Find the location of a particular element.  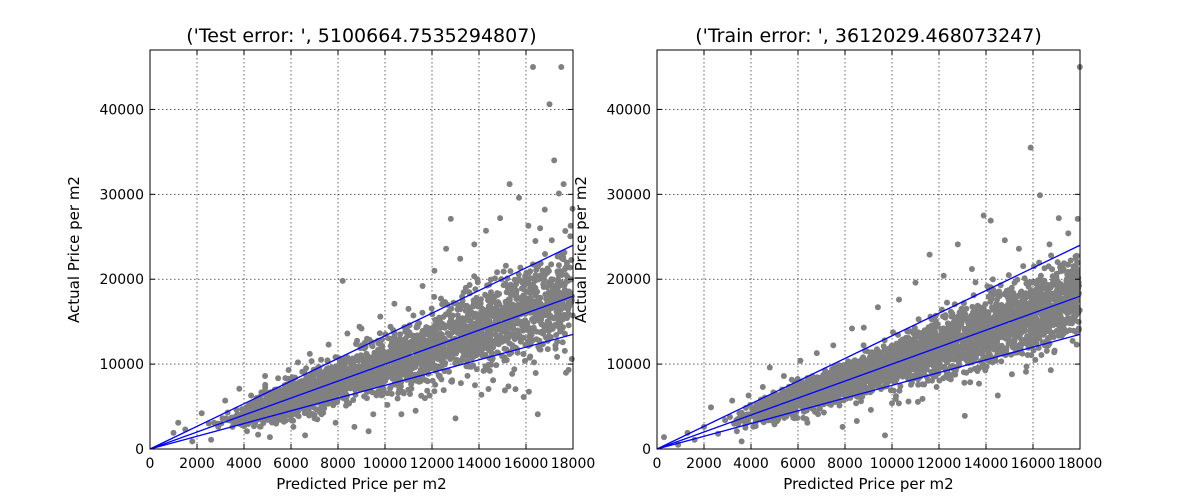

chart-title: ('Test error: ', 5100664.7535294807) is located at coordinates (361, 36).